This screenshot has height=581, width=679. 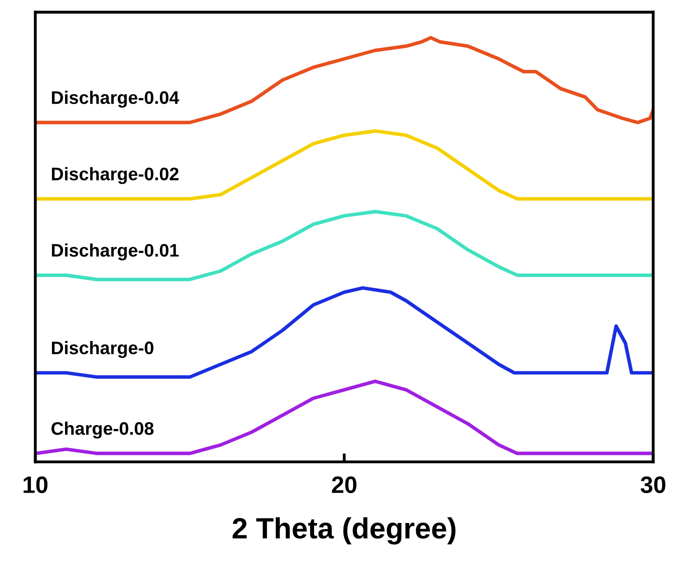 I want to click on x-tick-label: 20, so click(x=344, y=485).